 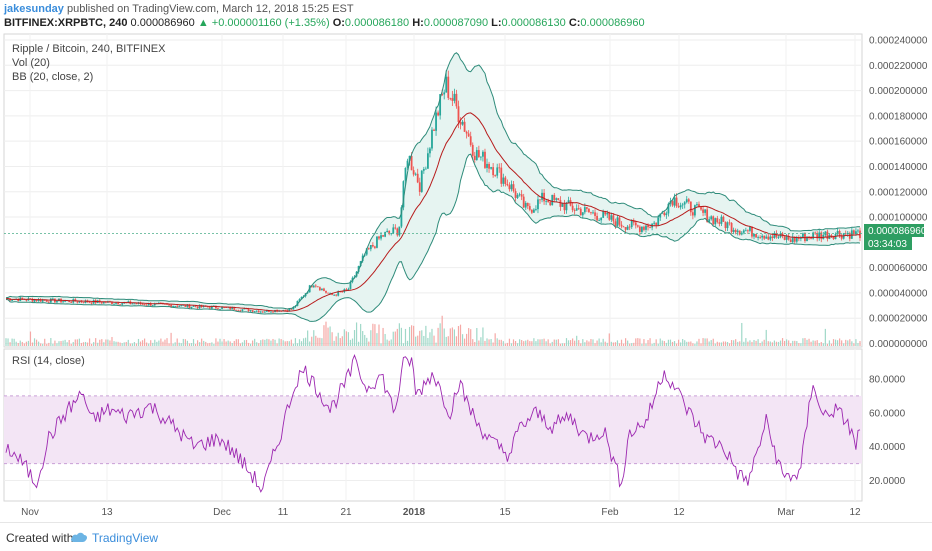 What do you see at coordinates (887, 481) in the screenshot?
I see `rsi-tick-label: 20.0000` at bounding box center [887, 481].